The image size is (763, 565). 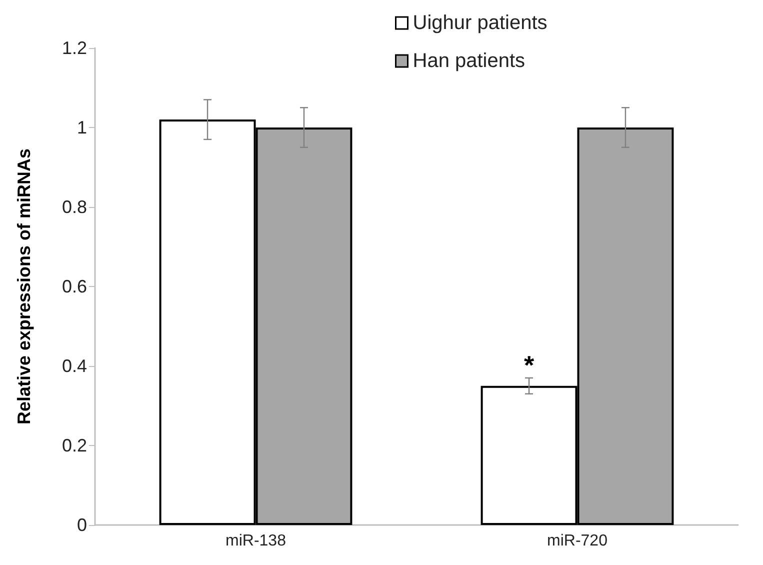 I want to click on x-tick-label: miR-138, so click(x=256, y=541).